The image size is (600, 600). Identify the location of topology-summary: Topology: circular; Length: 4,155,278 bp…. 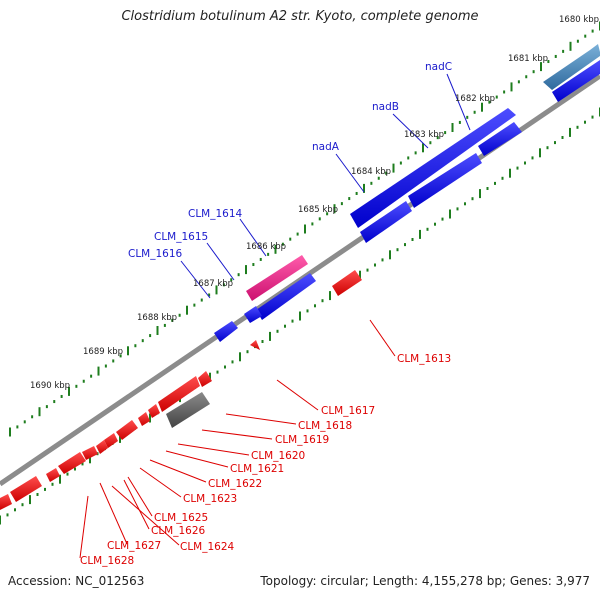
(425, 581).